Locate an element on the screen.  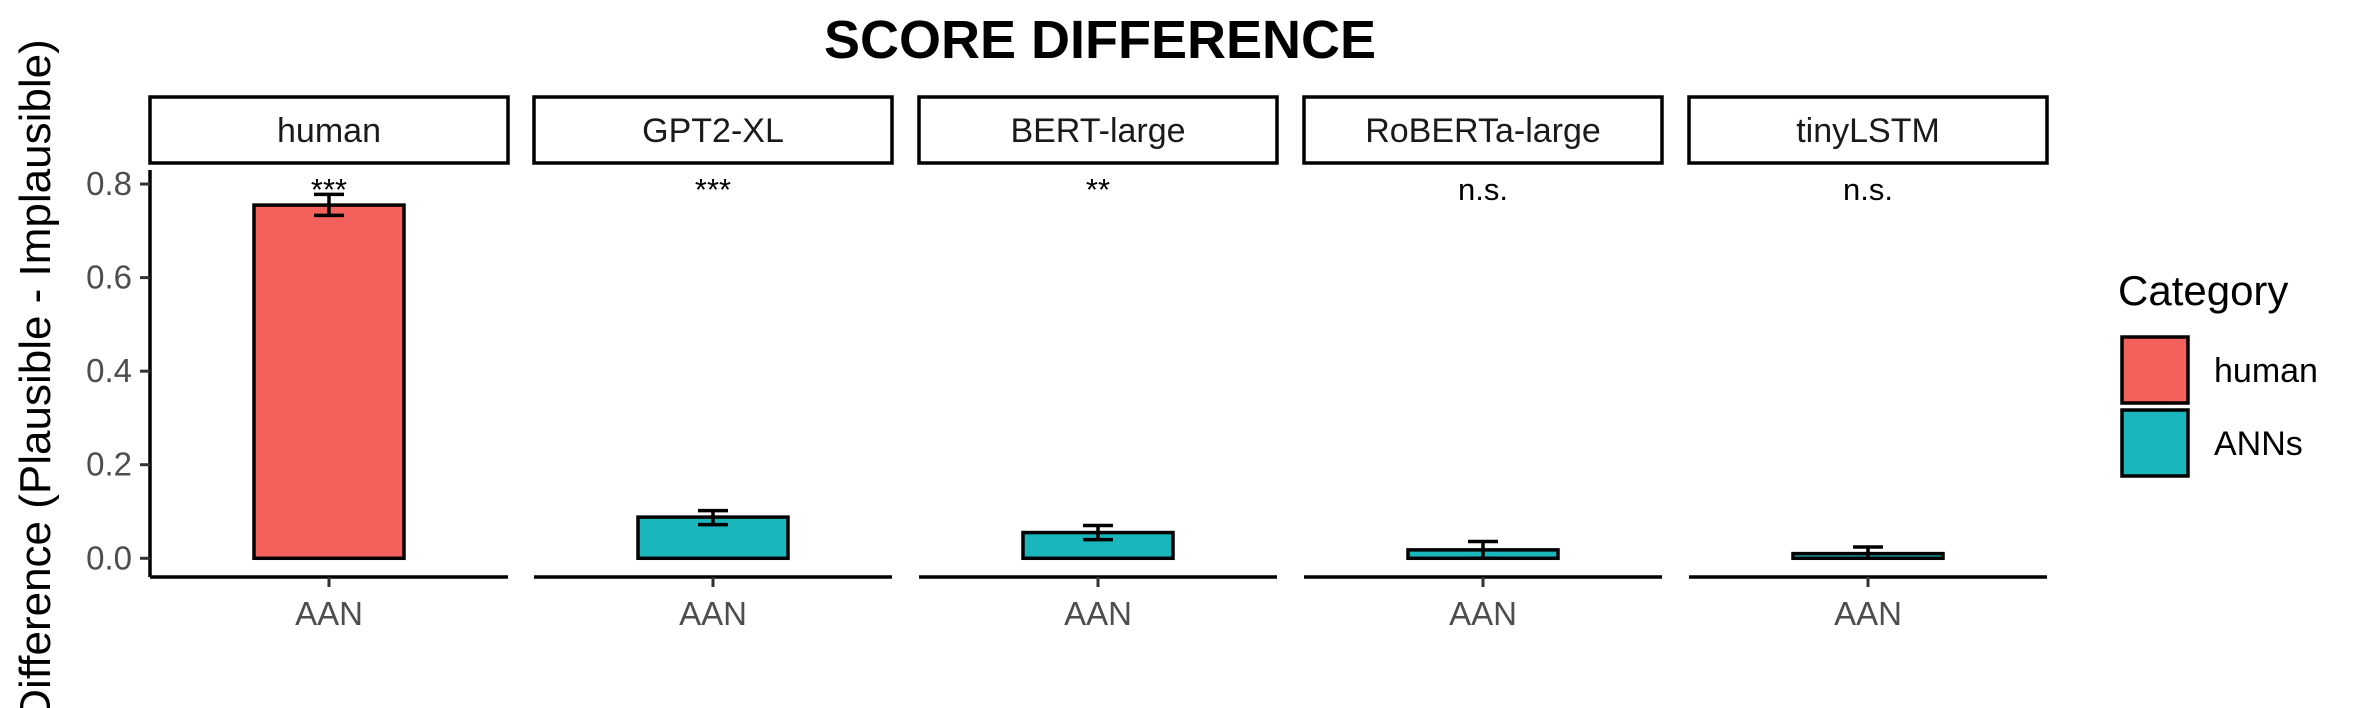
legend-item: human is located at coordinates (2219, 370).